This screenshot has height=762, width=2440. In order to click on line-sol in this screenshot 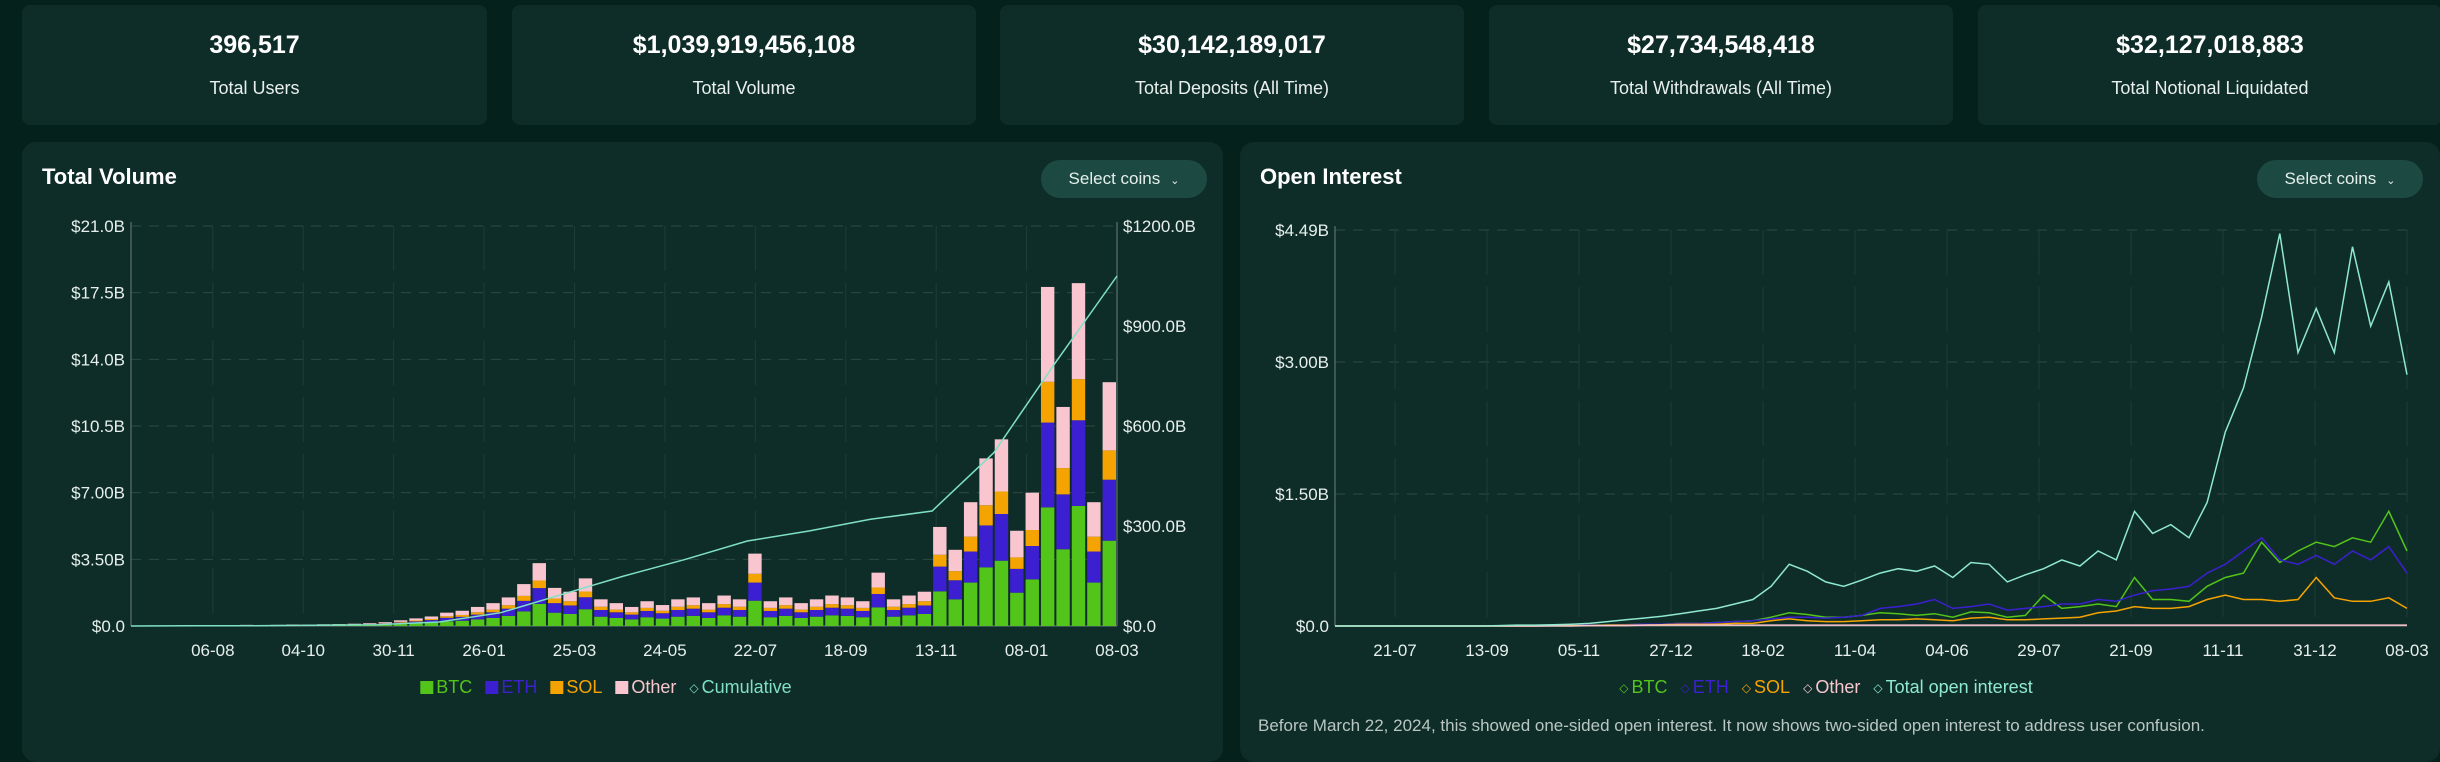, I will do `click(1871, 602)`.